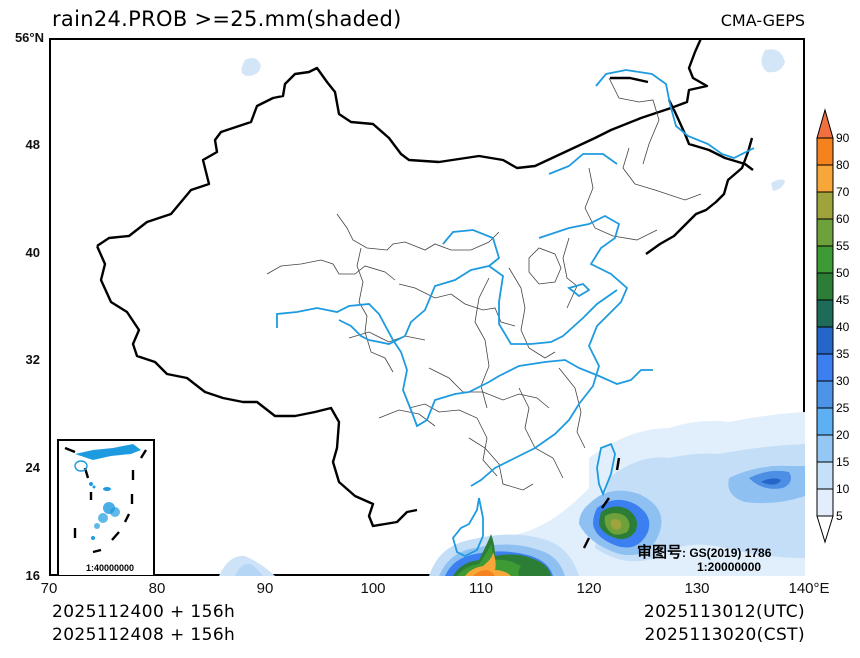  I want to click on review-label: 审图号, so click(660, 552).